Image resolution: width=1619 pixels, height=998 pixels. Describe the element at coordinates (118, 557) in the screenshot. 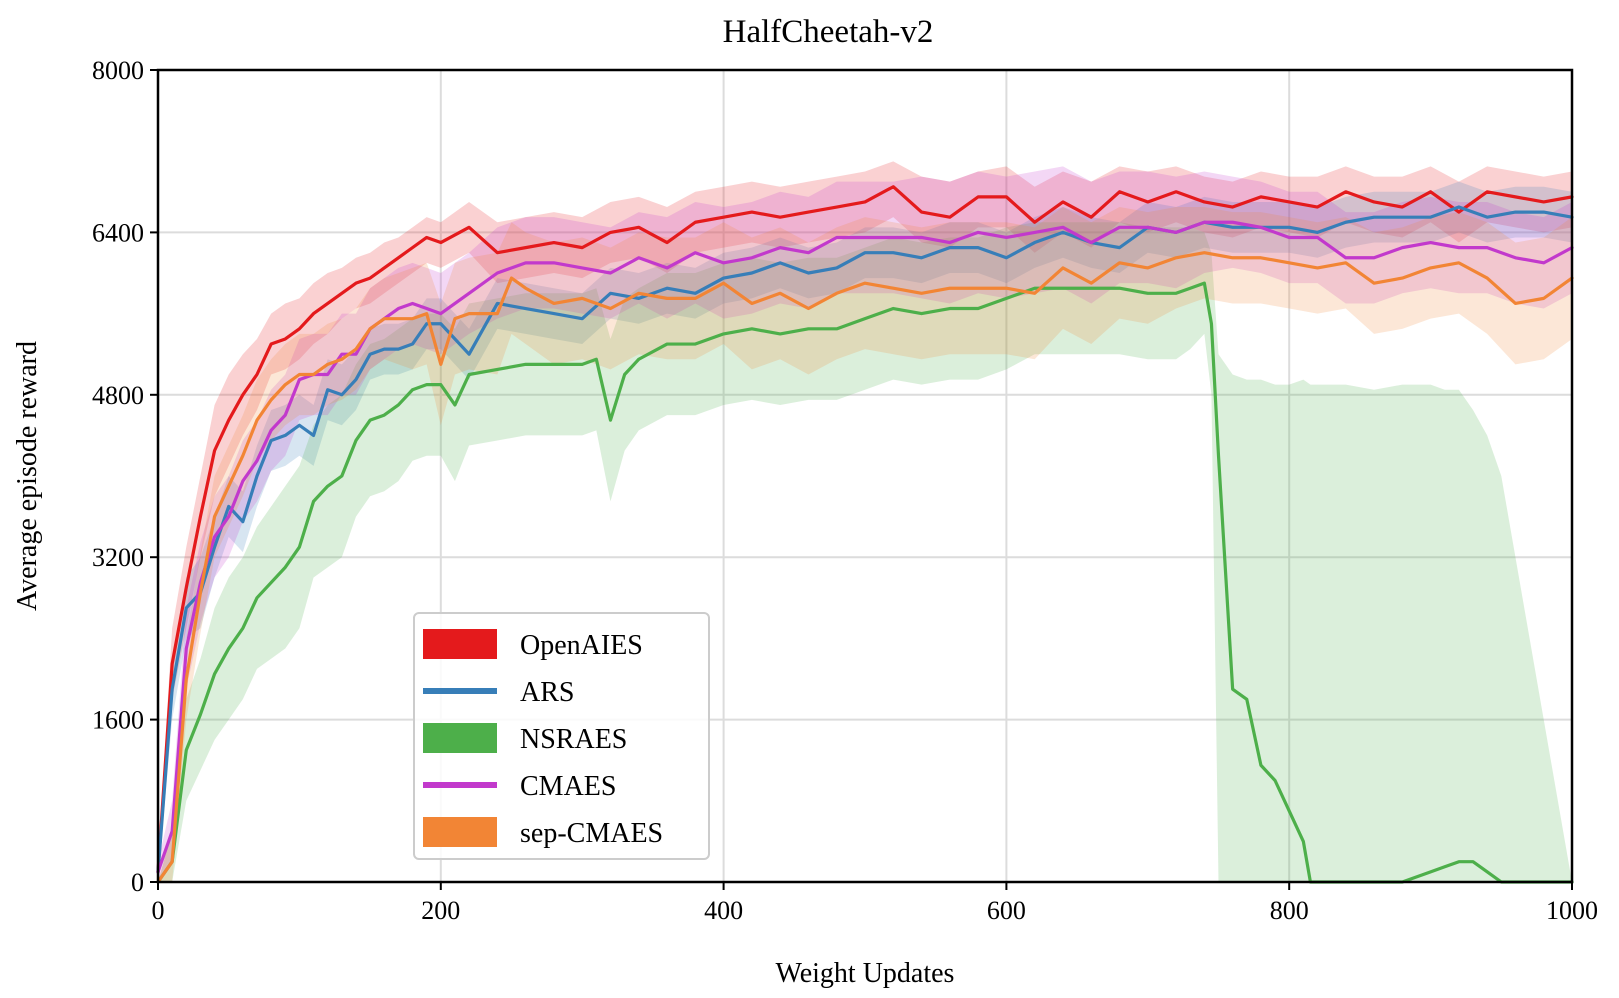

I see `y-tick-label: 3200` at that location.